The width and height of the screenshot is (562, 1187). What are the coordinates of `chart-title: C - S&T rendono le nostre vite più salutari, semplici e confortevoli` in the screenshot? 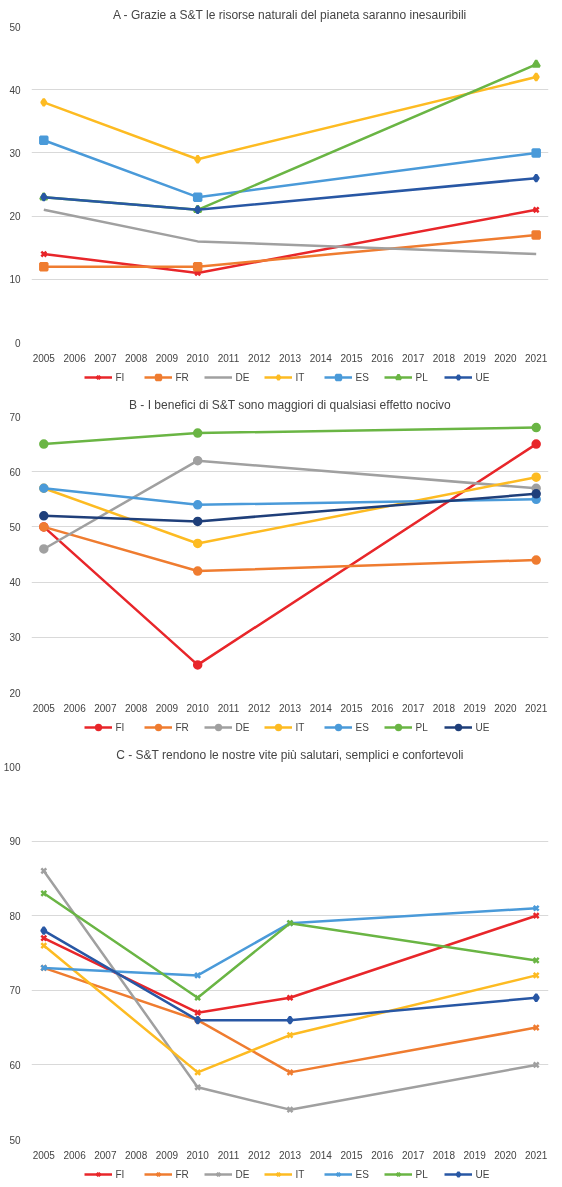 It's located at (290, 754).